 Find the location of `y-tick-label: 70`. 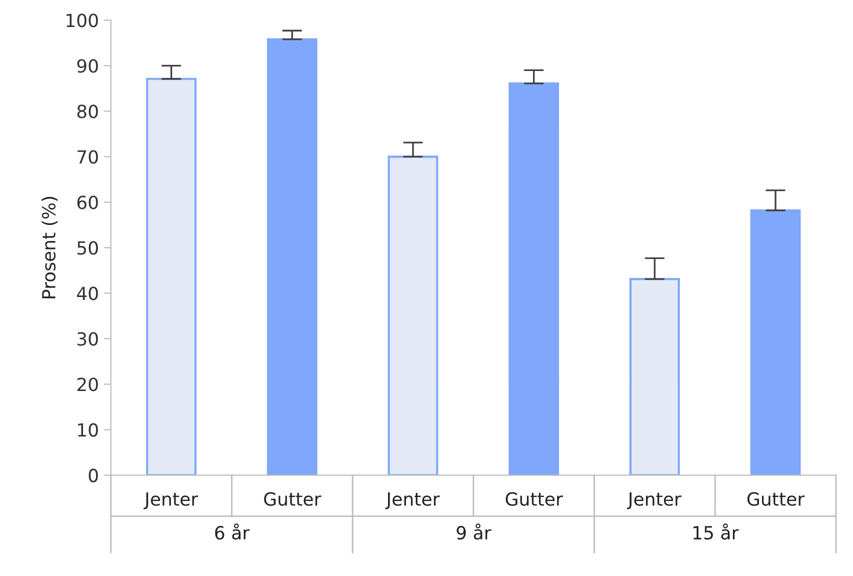

y-tick-label: 70 is located at coordinates (88, 157).